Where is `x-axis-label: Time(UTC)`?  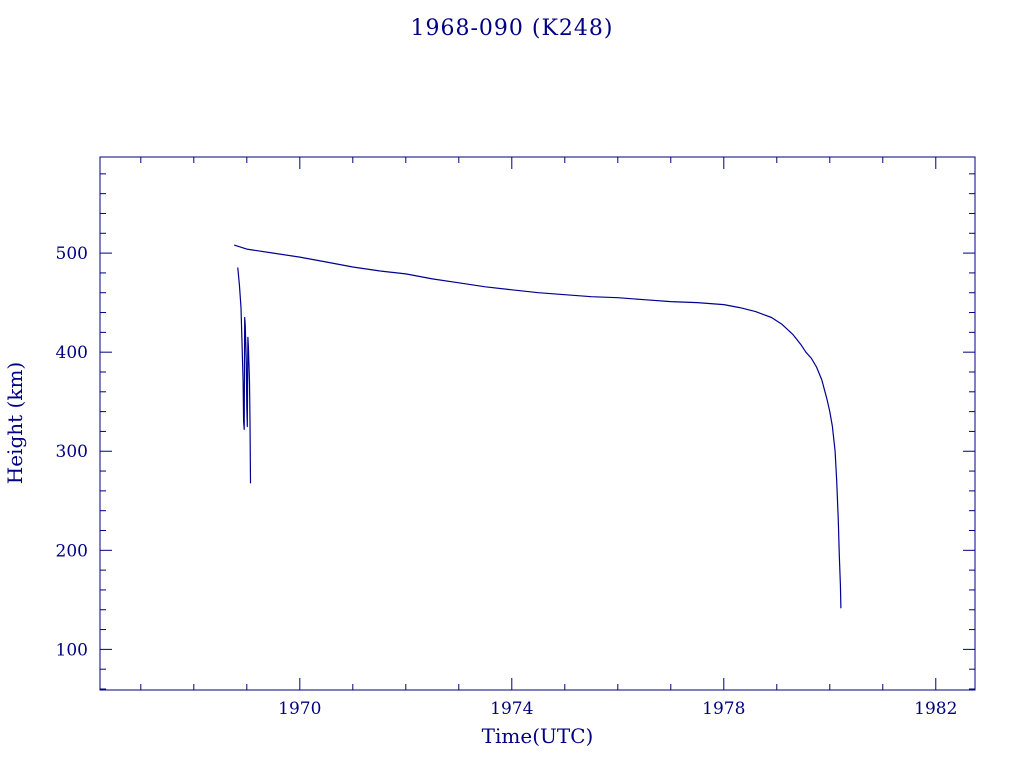 x-axis-label: Time(UTC) is located at coordinates (537, 736).